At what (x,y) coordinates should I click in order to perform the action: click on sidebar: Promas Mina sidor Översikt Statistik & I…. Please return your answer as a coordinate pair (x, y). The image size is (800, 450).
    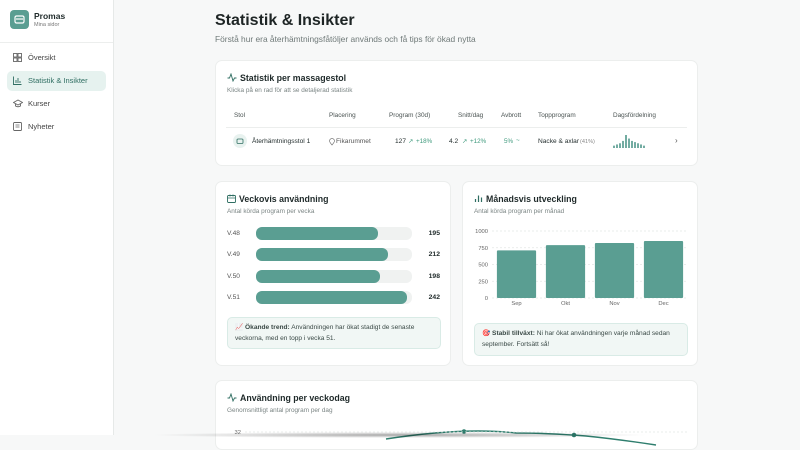
    Looking at the image, I should click on (57, 217).